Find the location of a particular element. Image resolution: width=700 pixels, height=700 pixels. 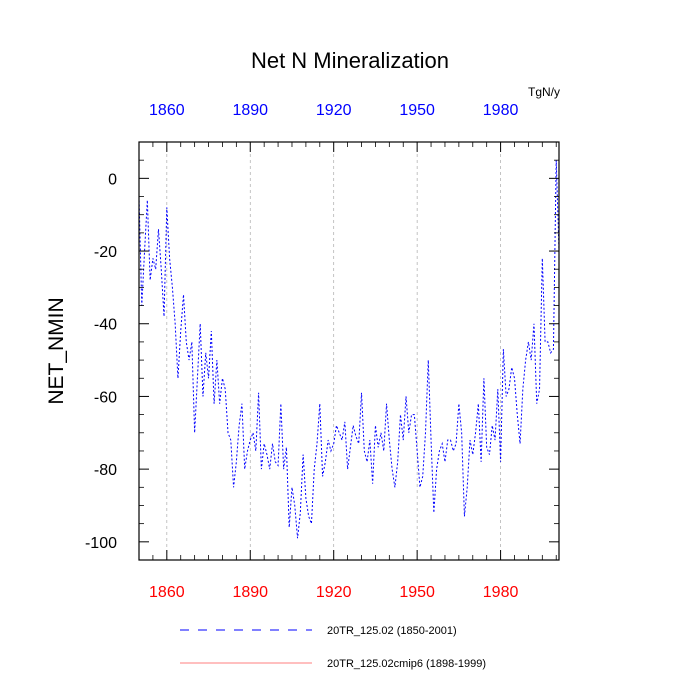

x-tick-label-top-1860: 1860 is located at coordinates (167, 110).